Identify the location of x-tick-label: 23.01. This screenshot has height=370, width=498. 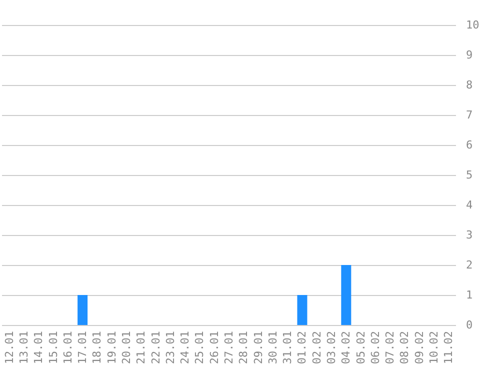
(170, 347).